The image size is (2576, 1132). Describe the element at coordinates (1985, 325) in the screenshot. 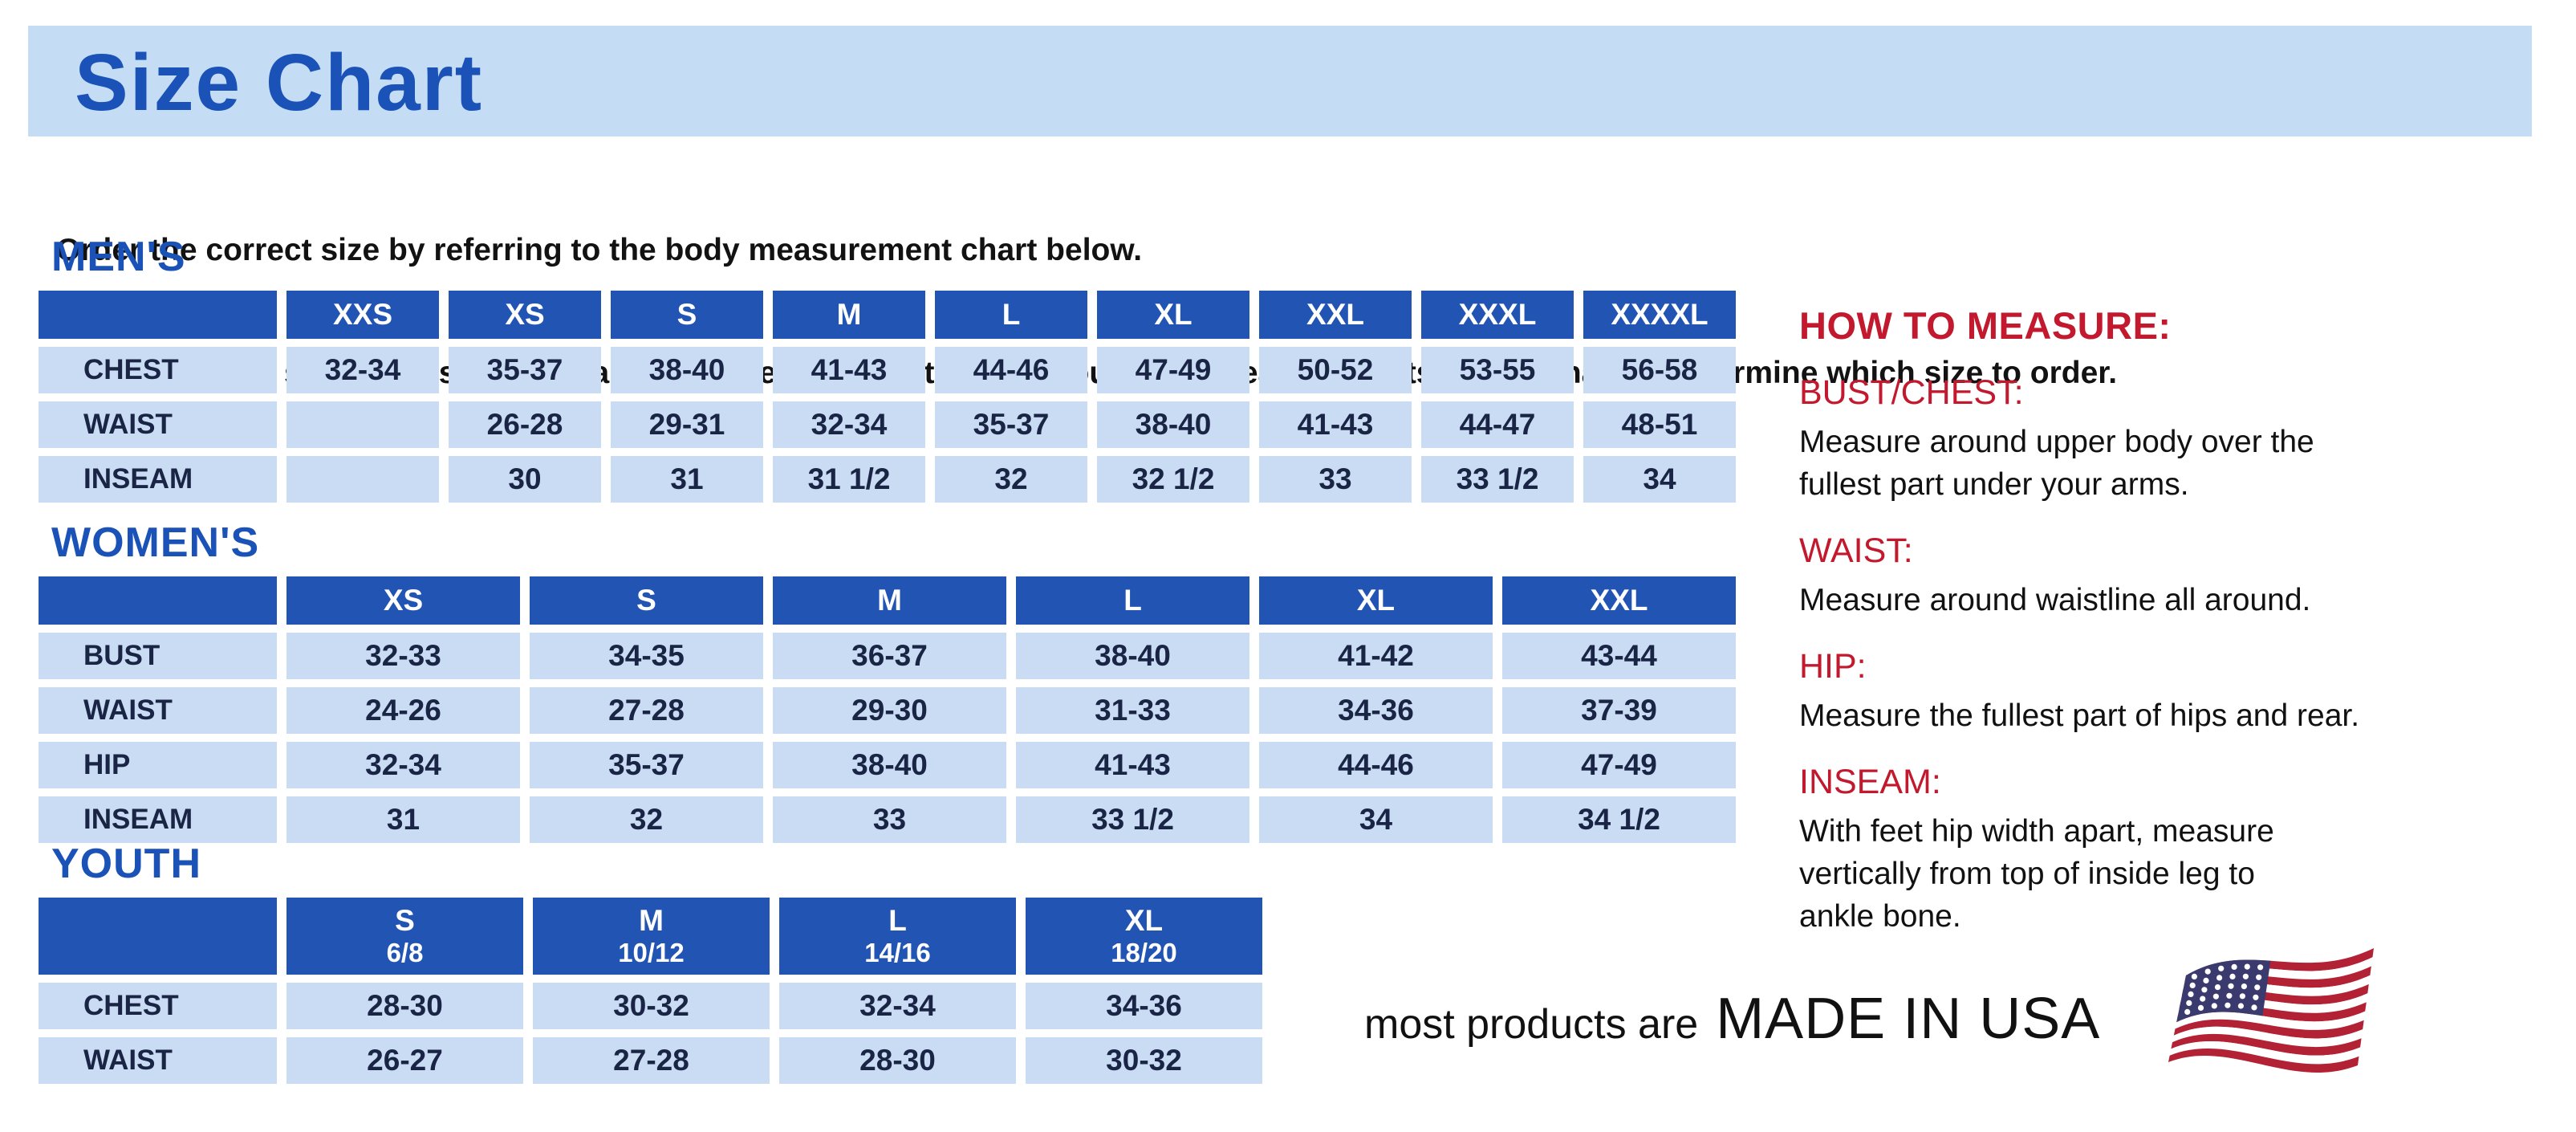

I see `how-to-measure-heading: HOW TO MEASURE:` at that location.